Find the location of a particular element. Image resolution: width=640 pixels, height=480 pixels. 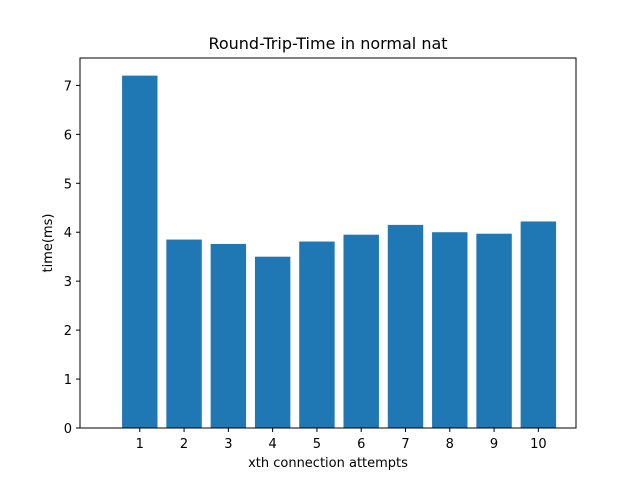

x-tick-label-8: 8 is located at coordinates (450, 444).